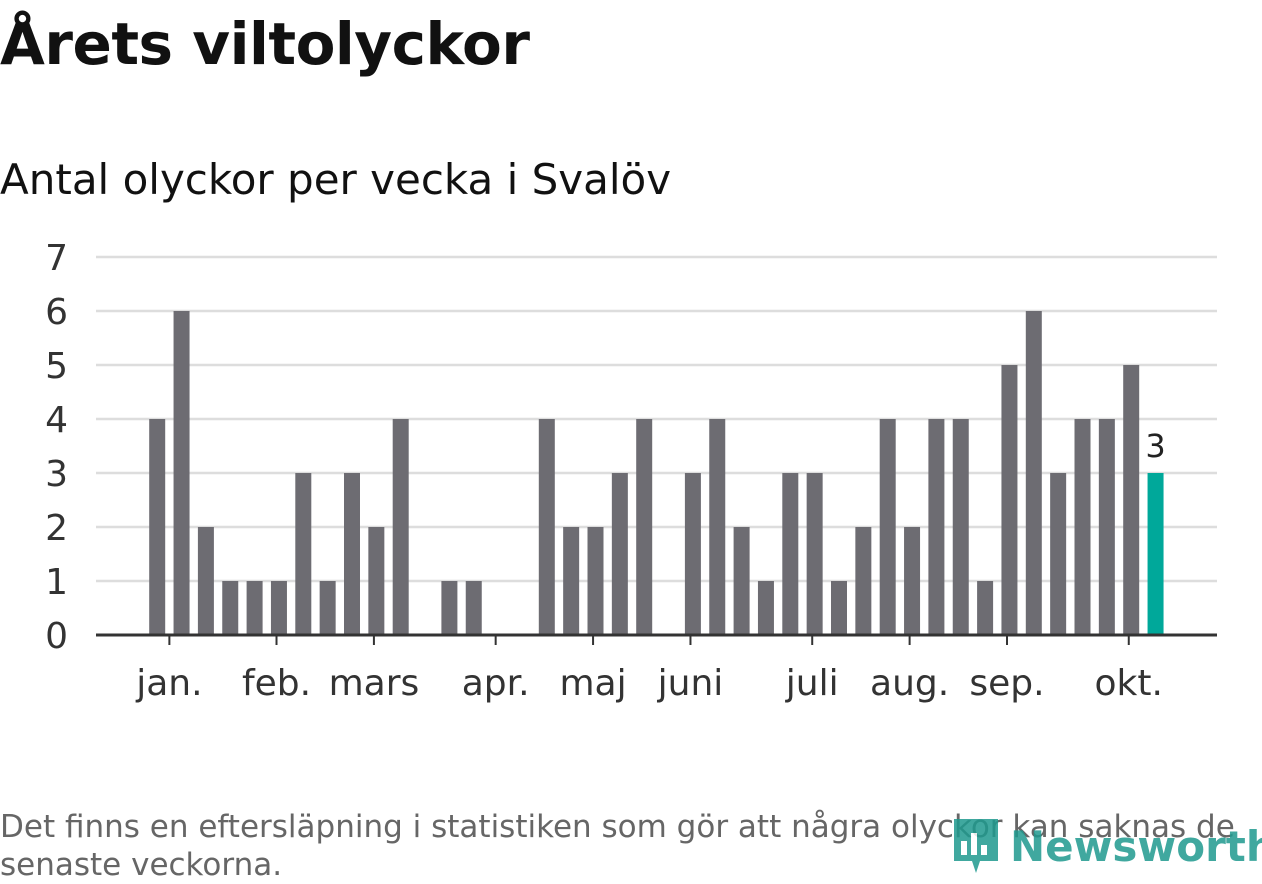  I want to click on y-tick-label: 1, so click(56, 582).